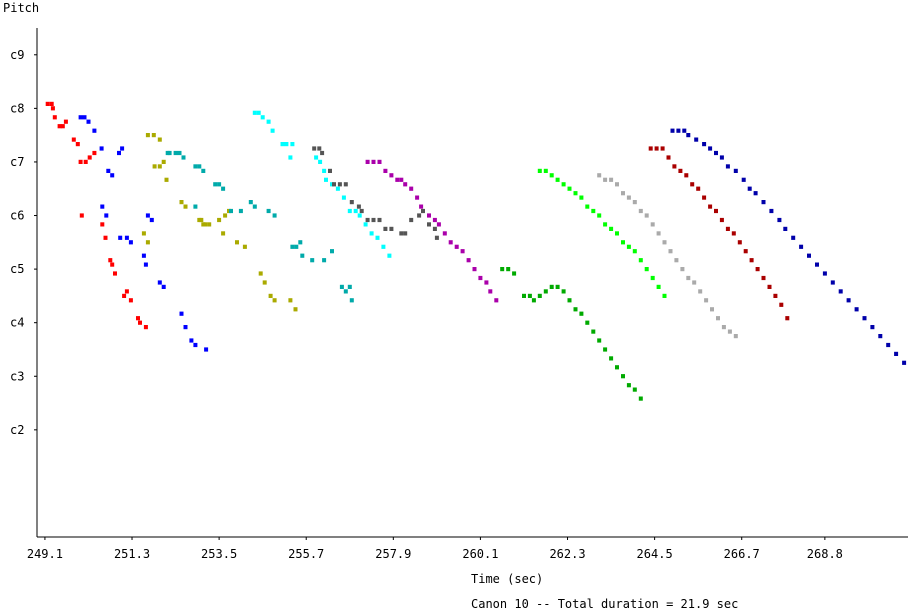  Describe the element at coordinates (742, 554) in the screenshot. I see `x-tick-label: 266.7` at that location.